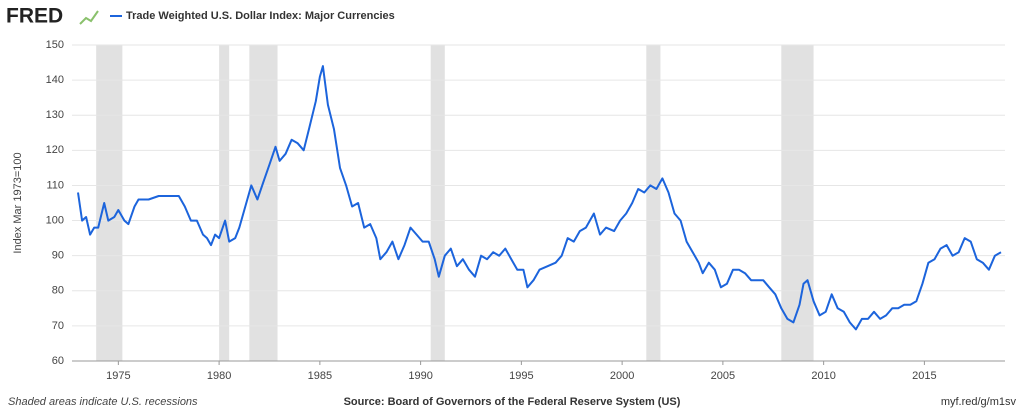  I want to click on y-tick-label: 110, so click(55, 185).